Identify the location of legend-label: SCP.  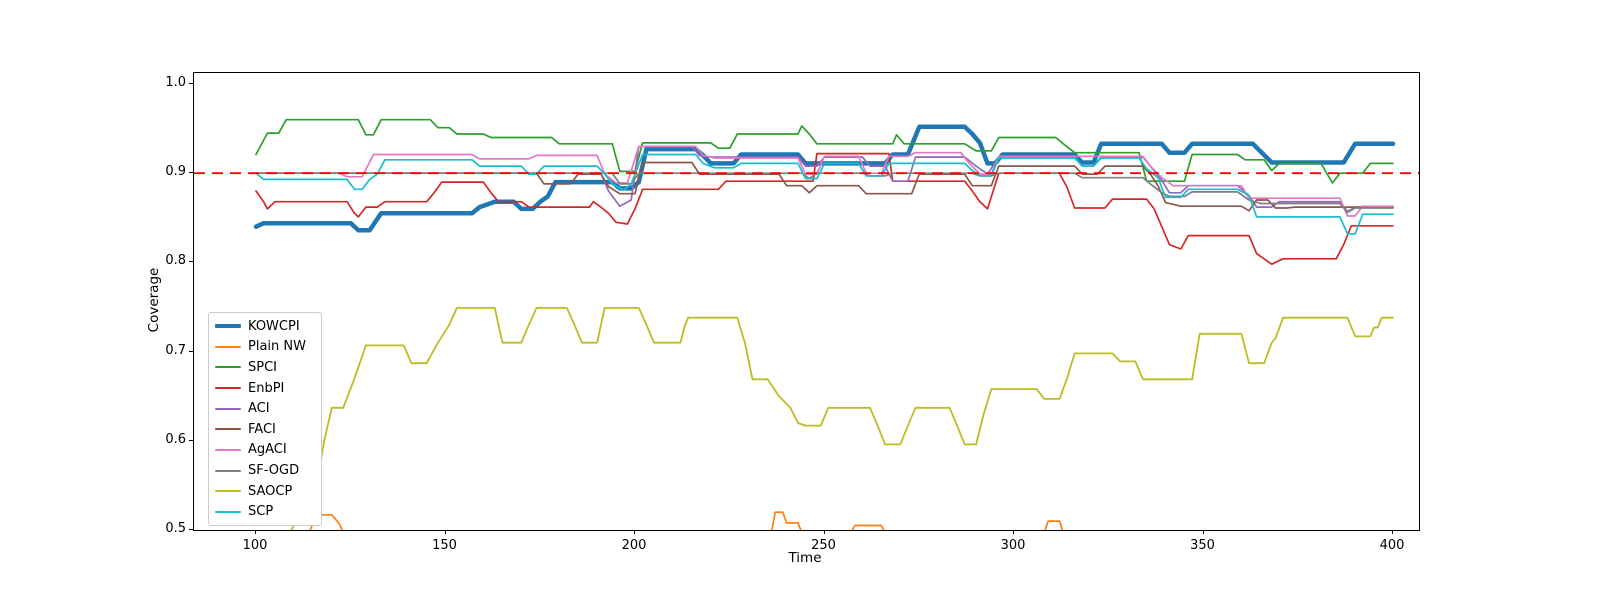
(261, 512).